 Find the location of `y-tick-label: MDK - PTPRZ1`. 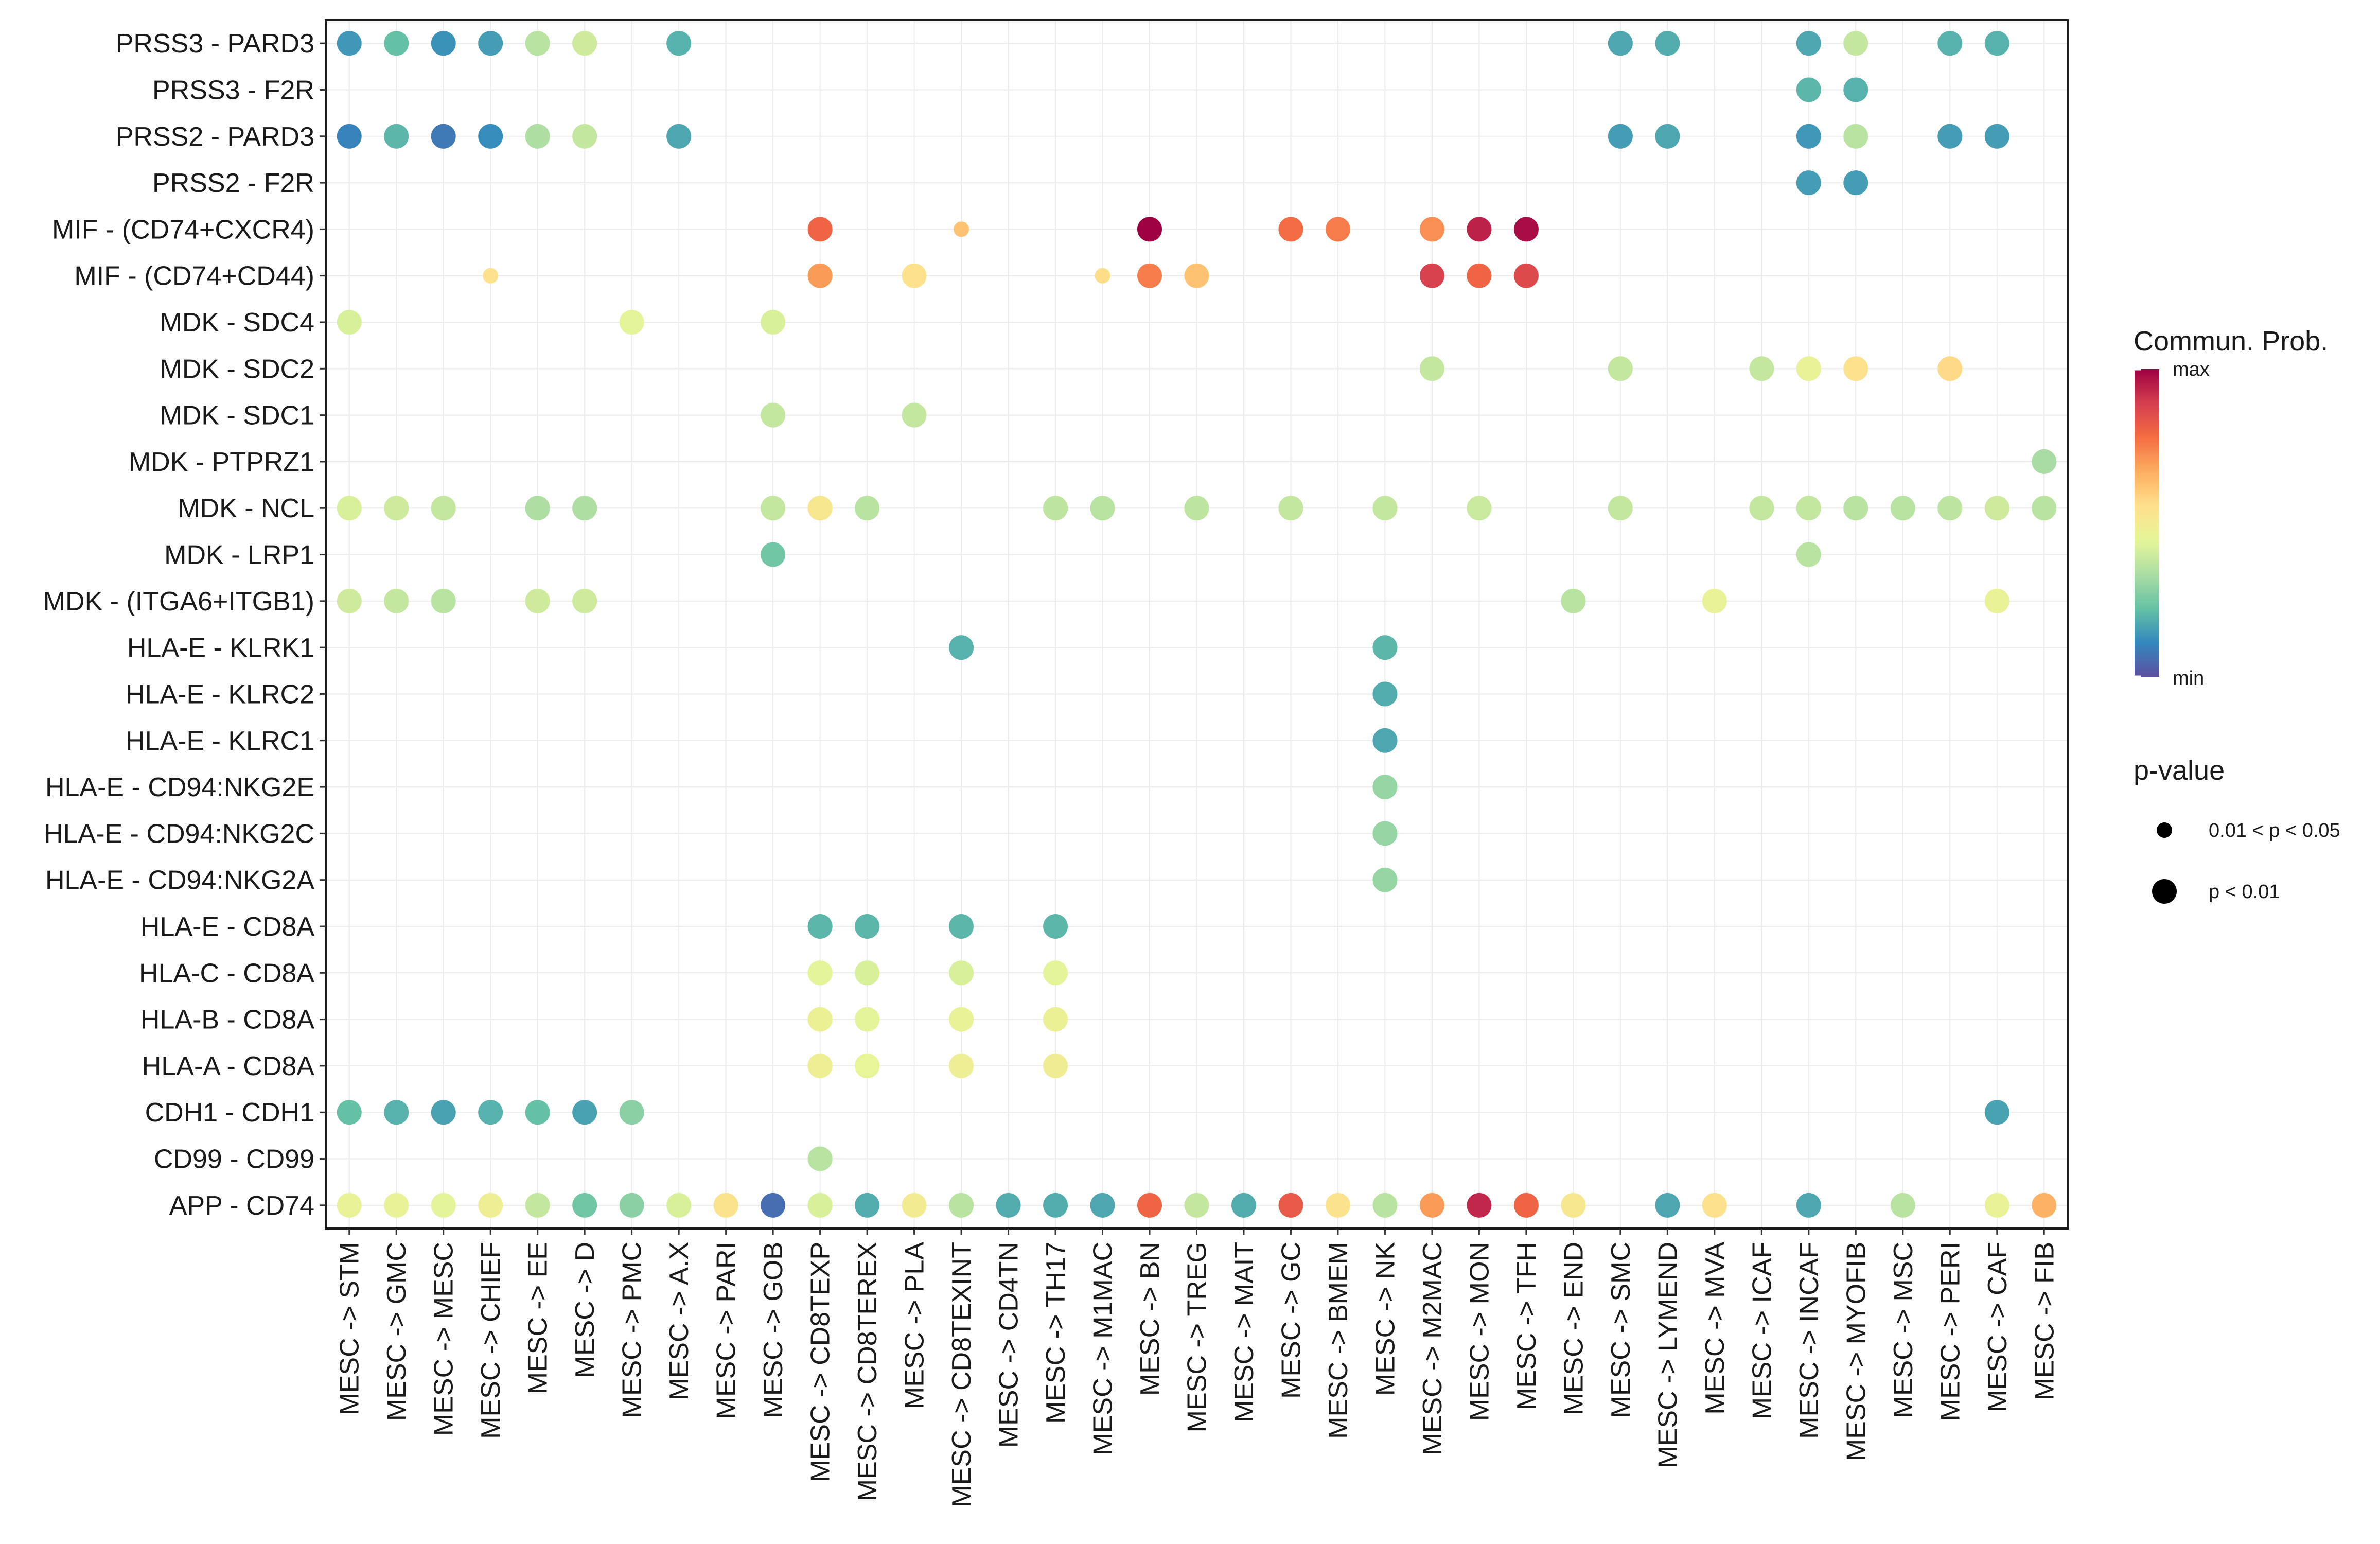

y-tick-label: MDK - PTPRZ1 is located at coordinates (221, 462).